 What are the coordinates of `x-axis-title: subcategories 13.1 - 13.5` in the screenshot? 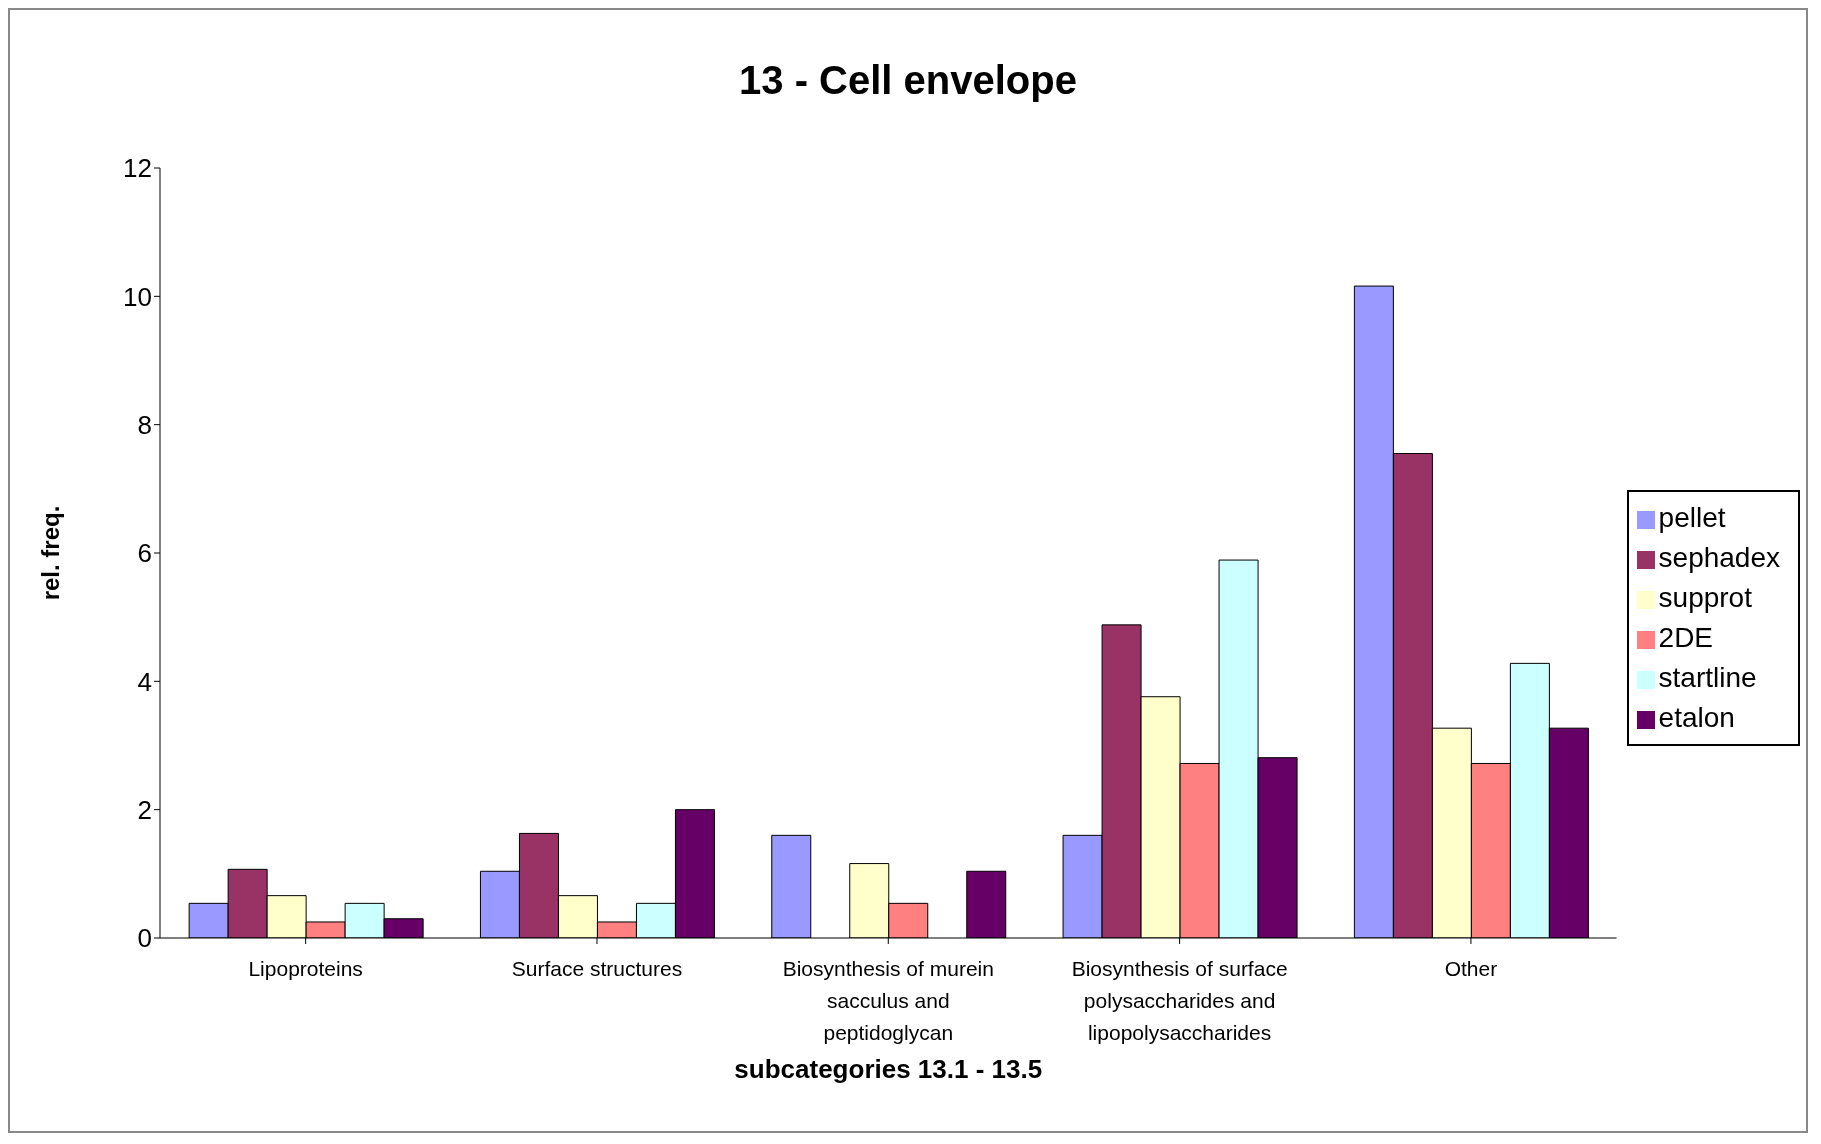 It's located at (888, 1069).